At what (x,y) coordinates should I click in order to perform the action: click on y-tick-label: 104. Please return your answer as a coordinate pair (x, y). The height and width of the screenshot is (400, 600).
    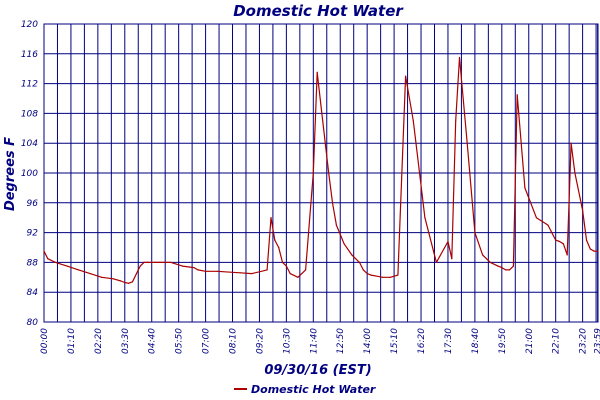
    Looking at the image, I should click on (29, 144).